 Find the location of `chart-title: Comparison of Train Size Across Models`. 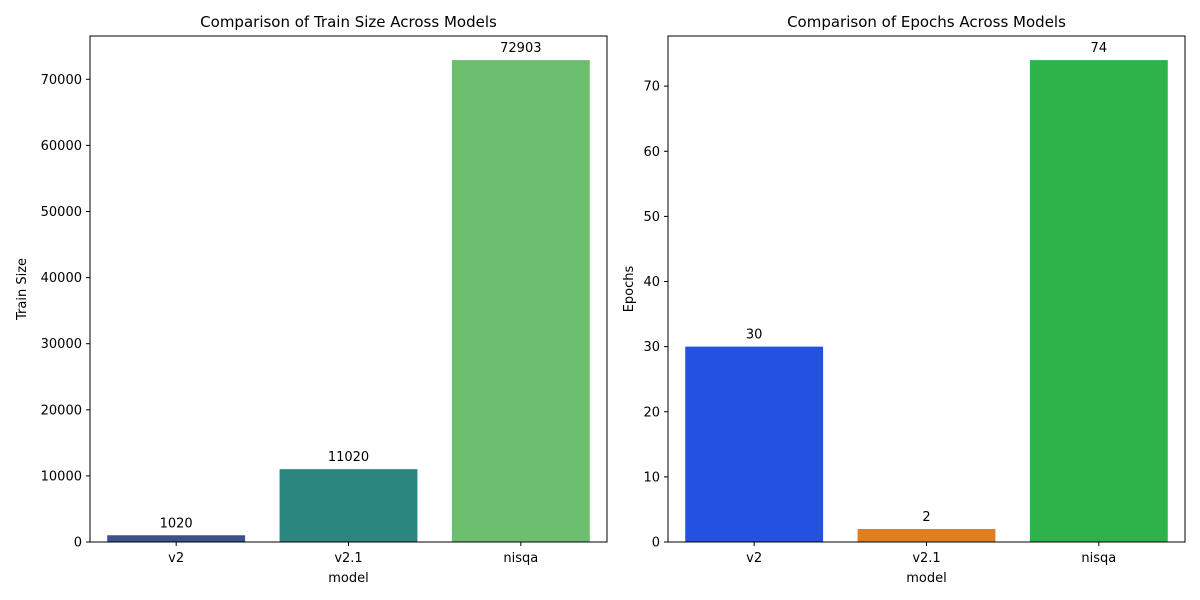

chart-title: Comparison of Train Size Across Models is located at coordinates (348, 22).